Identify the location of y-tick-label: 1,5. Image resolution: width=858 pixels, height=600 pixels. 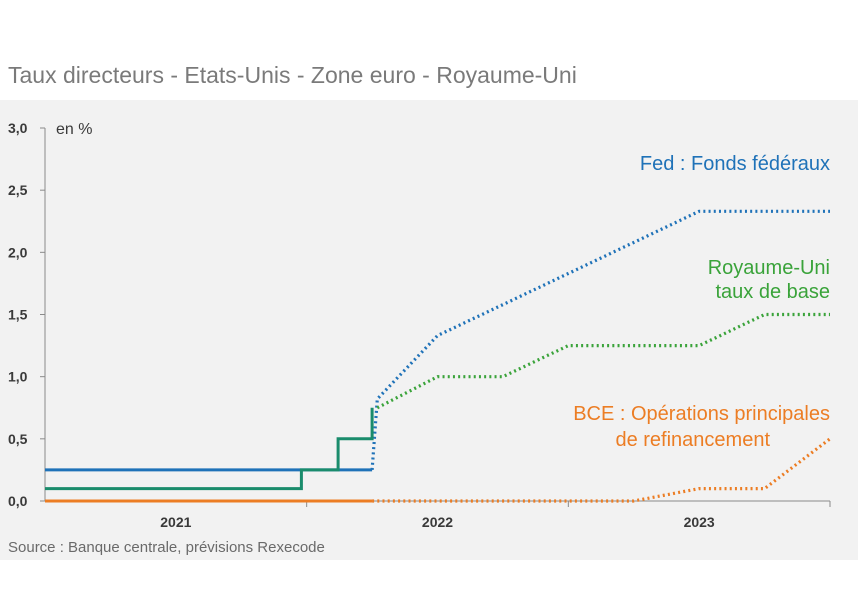
(18, 315).